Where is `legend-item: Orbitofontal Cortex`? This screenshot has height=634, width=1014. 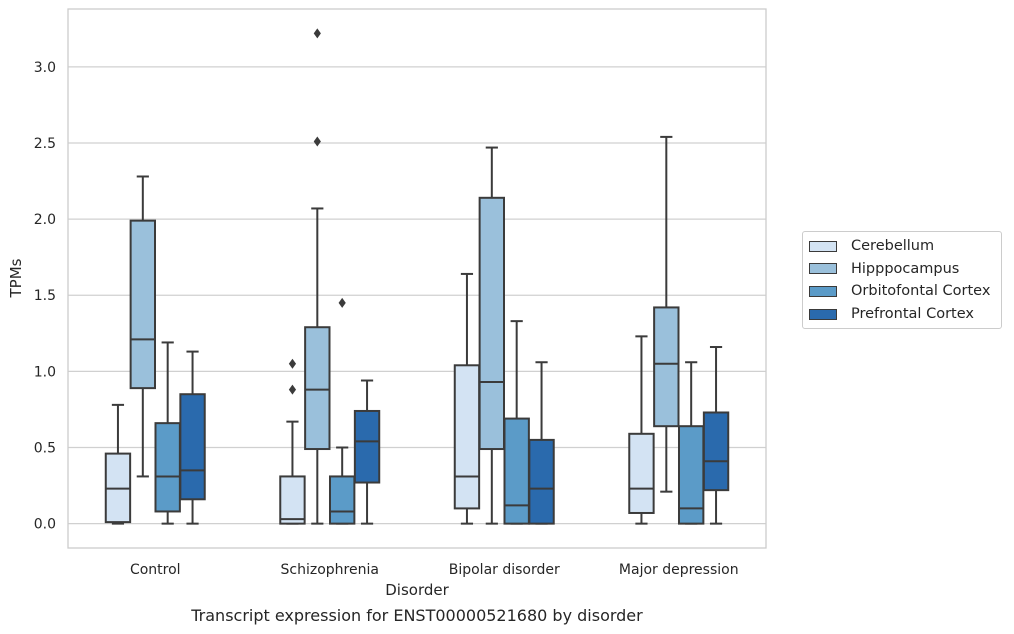 legend-item: Orbitofontal Cortex is located at coordinates (902, 291).